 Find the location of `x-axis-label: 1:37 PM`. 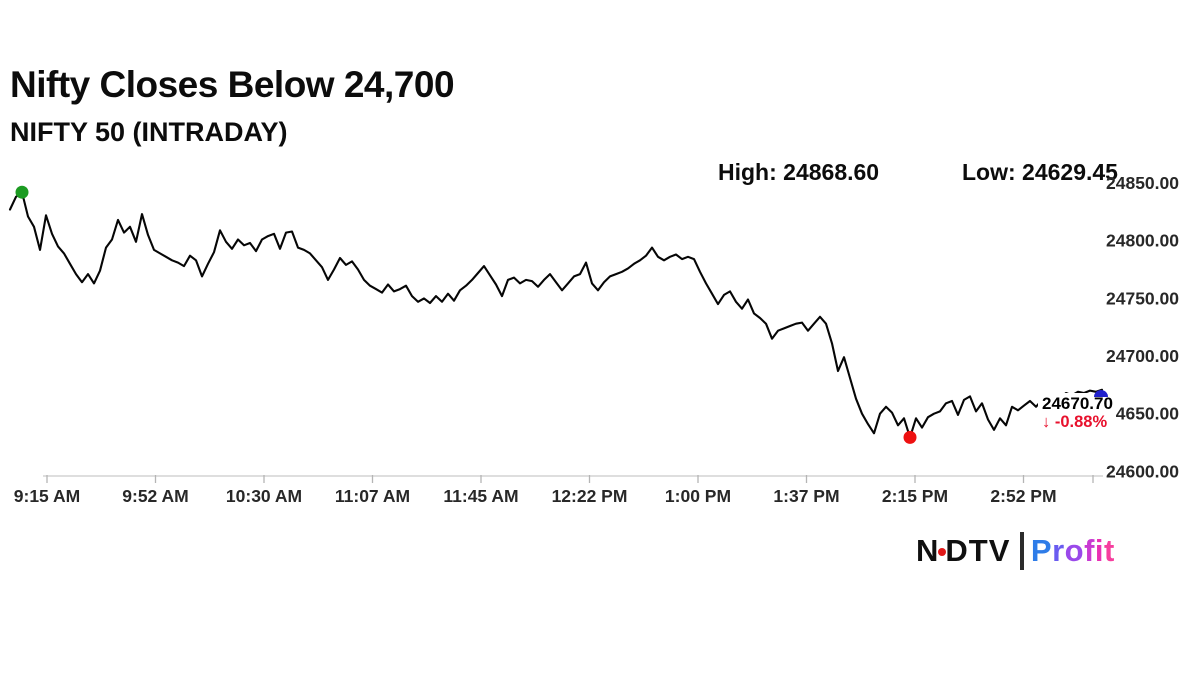

x-axis-label: 1:37 PM is located at coordinates (806, 496).